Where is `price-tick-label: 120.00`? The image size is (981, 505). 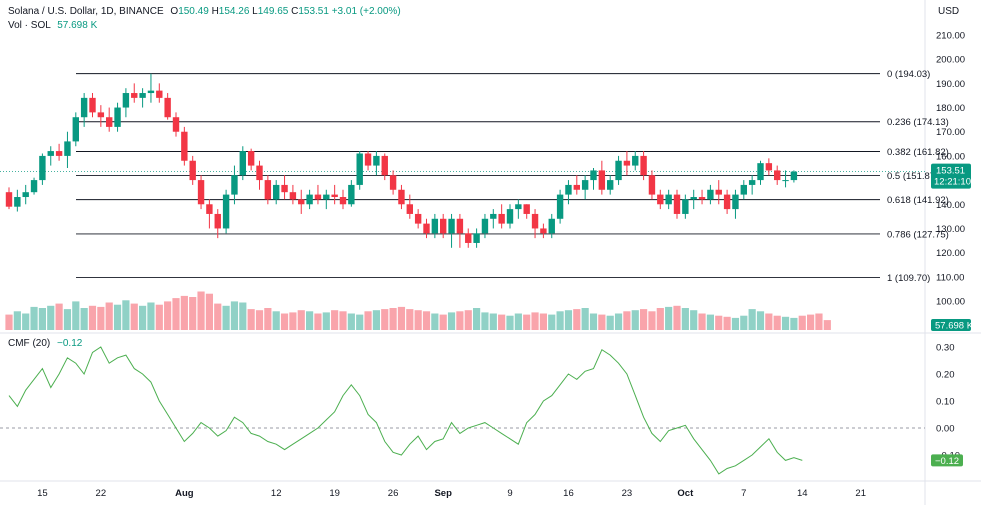
price-tick-label: 120.00 is located at coordinates (950, 253).